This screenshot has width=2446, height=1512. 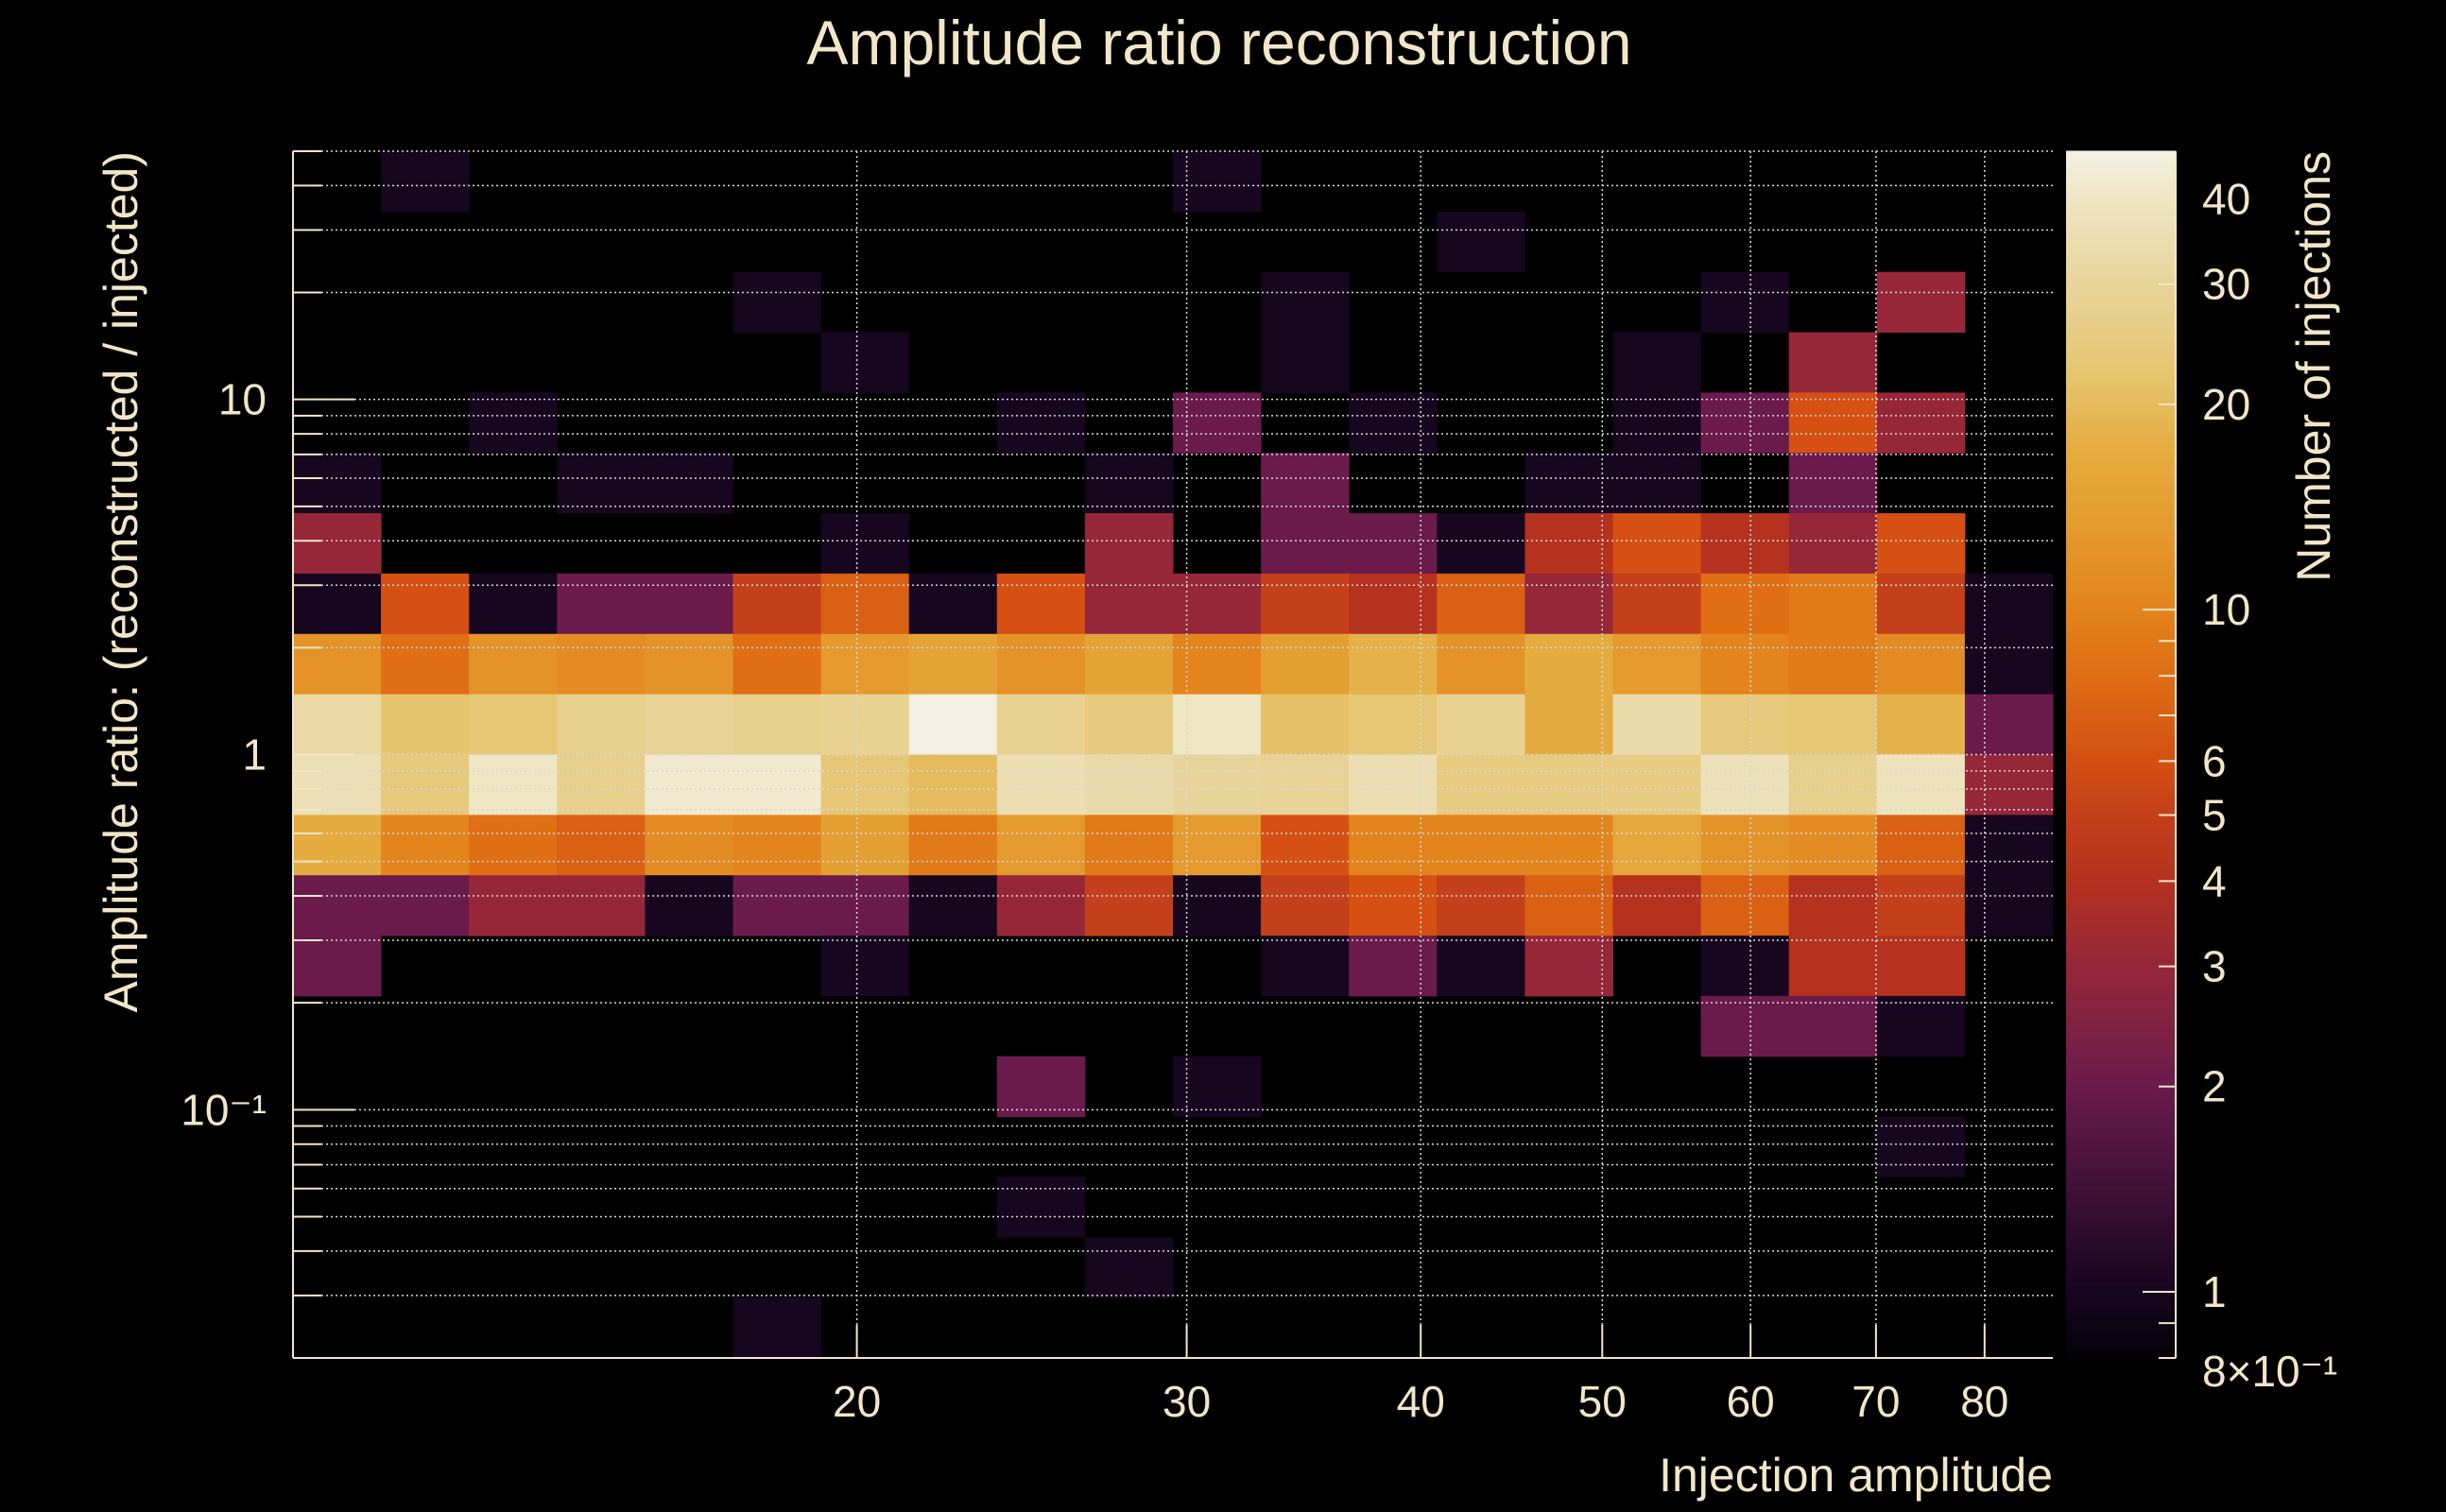 What do you see at coordinates (224, 1109) in the screenshot?
I see `y-tick-label: 10⁻¹` at bounding box center [224, 1109].